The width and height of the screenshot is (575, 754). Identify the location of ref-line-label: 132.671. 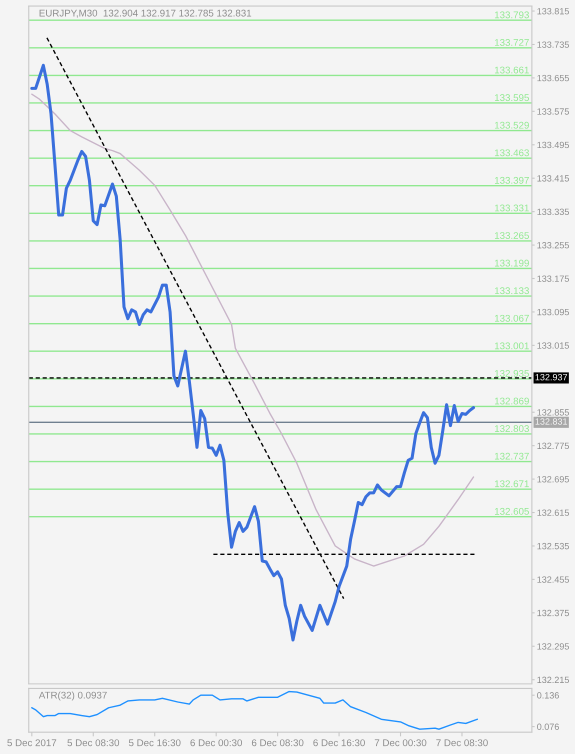
(511, 484).